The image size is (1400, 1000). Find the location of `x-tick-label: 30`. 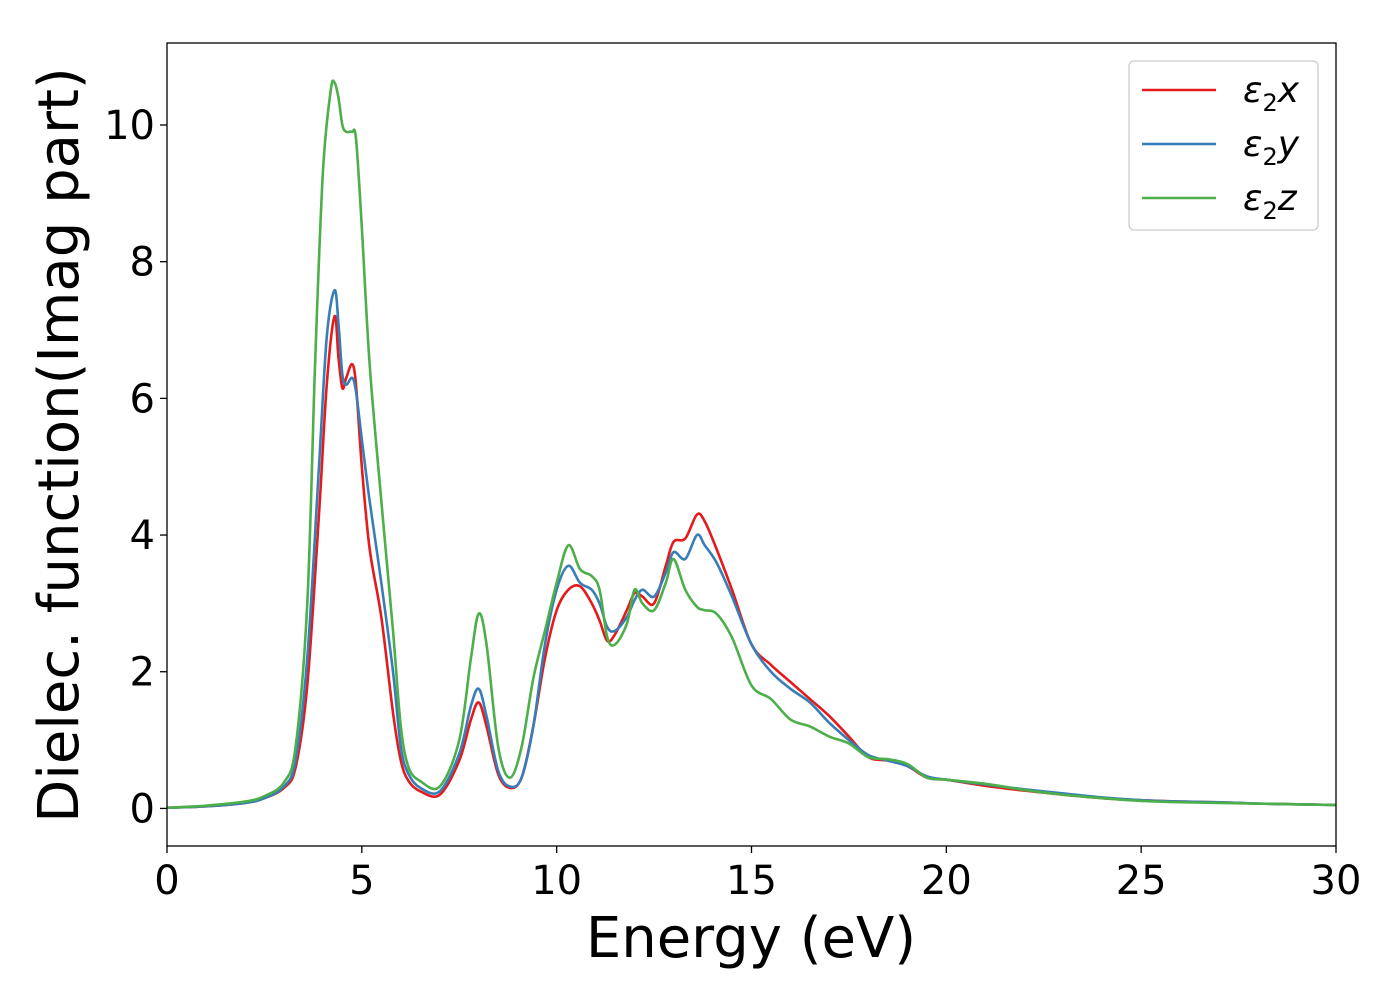

x-tick-label: 30 is located at coordinates (1336, 881).